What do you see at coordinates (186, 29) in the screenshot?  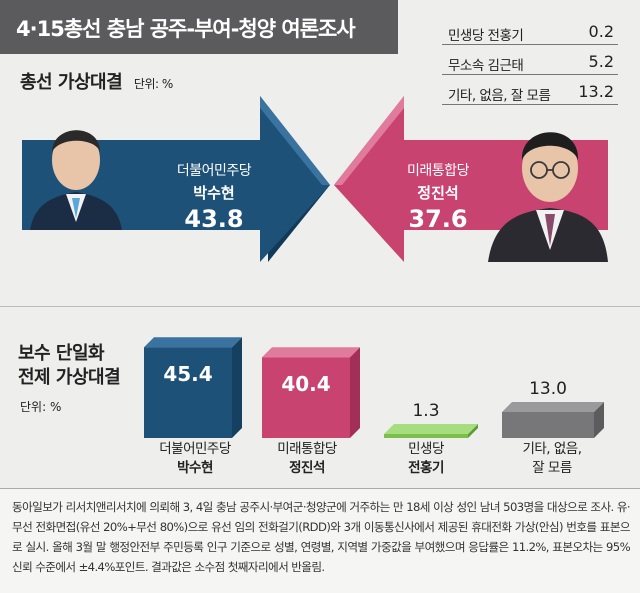 I see `chart-title: 4·15총선 충남 공주-부여-청양 여론조사` at bounding box center [186, 29].